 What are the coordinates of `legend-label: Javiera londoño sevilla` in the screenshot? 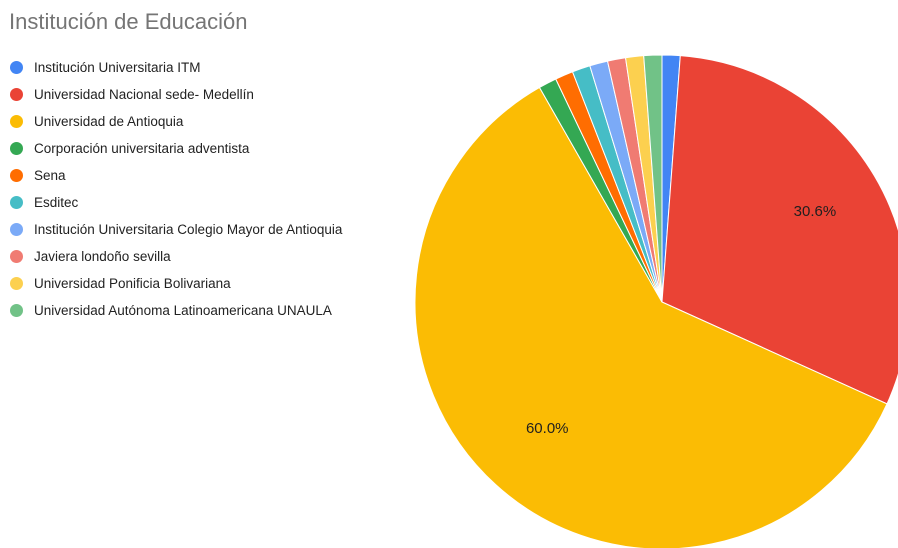 It's located at (102, 256).